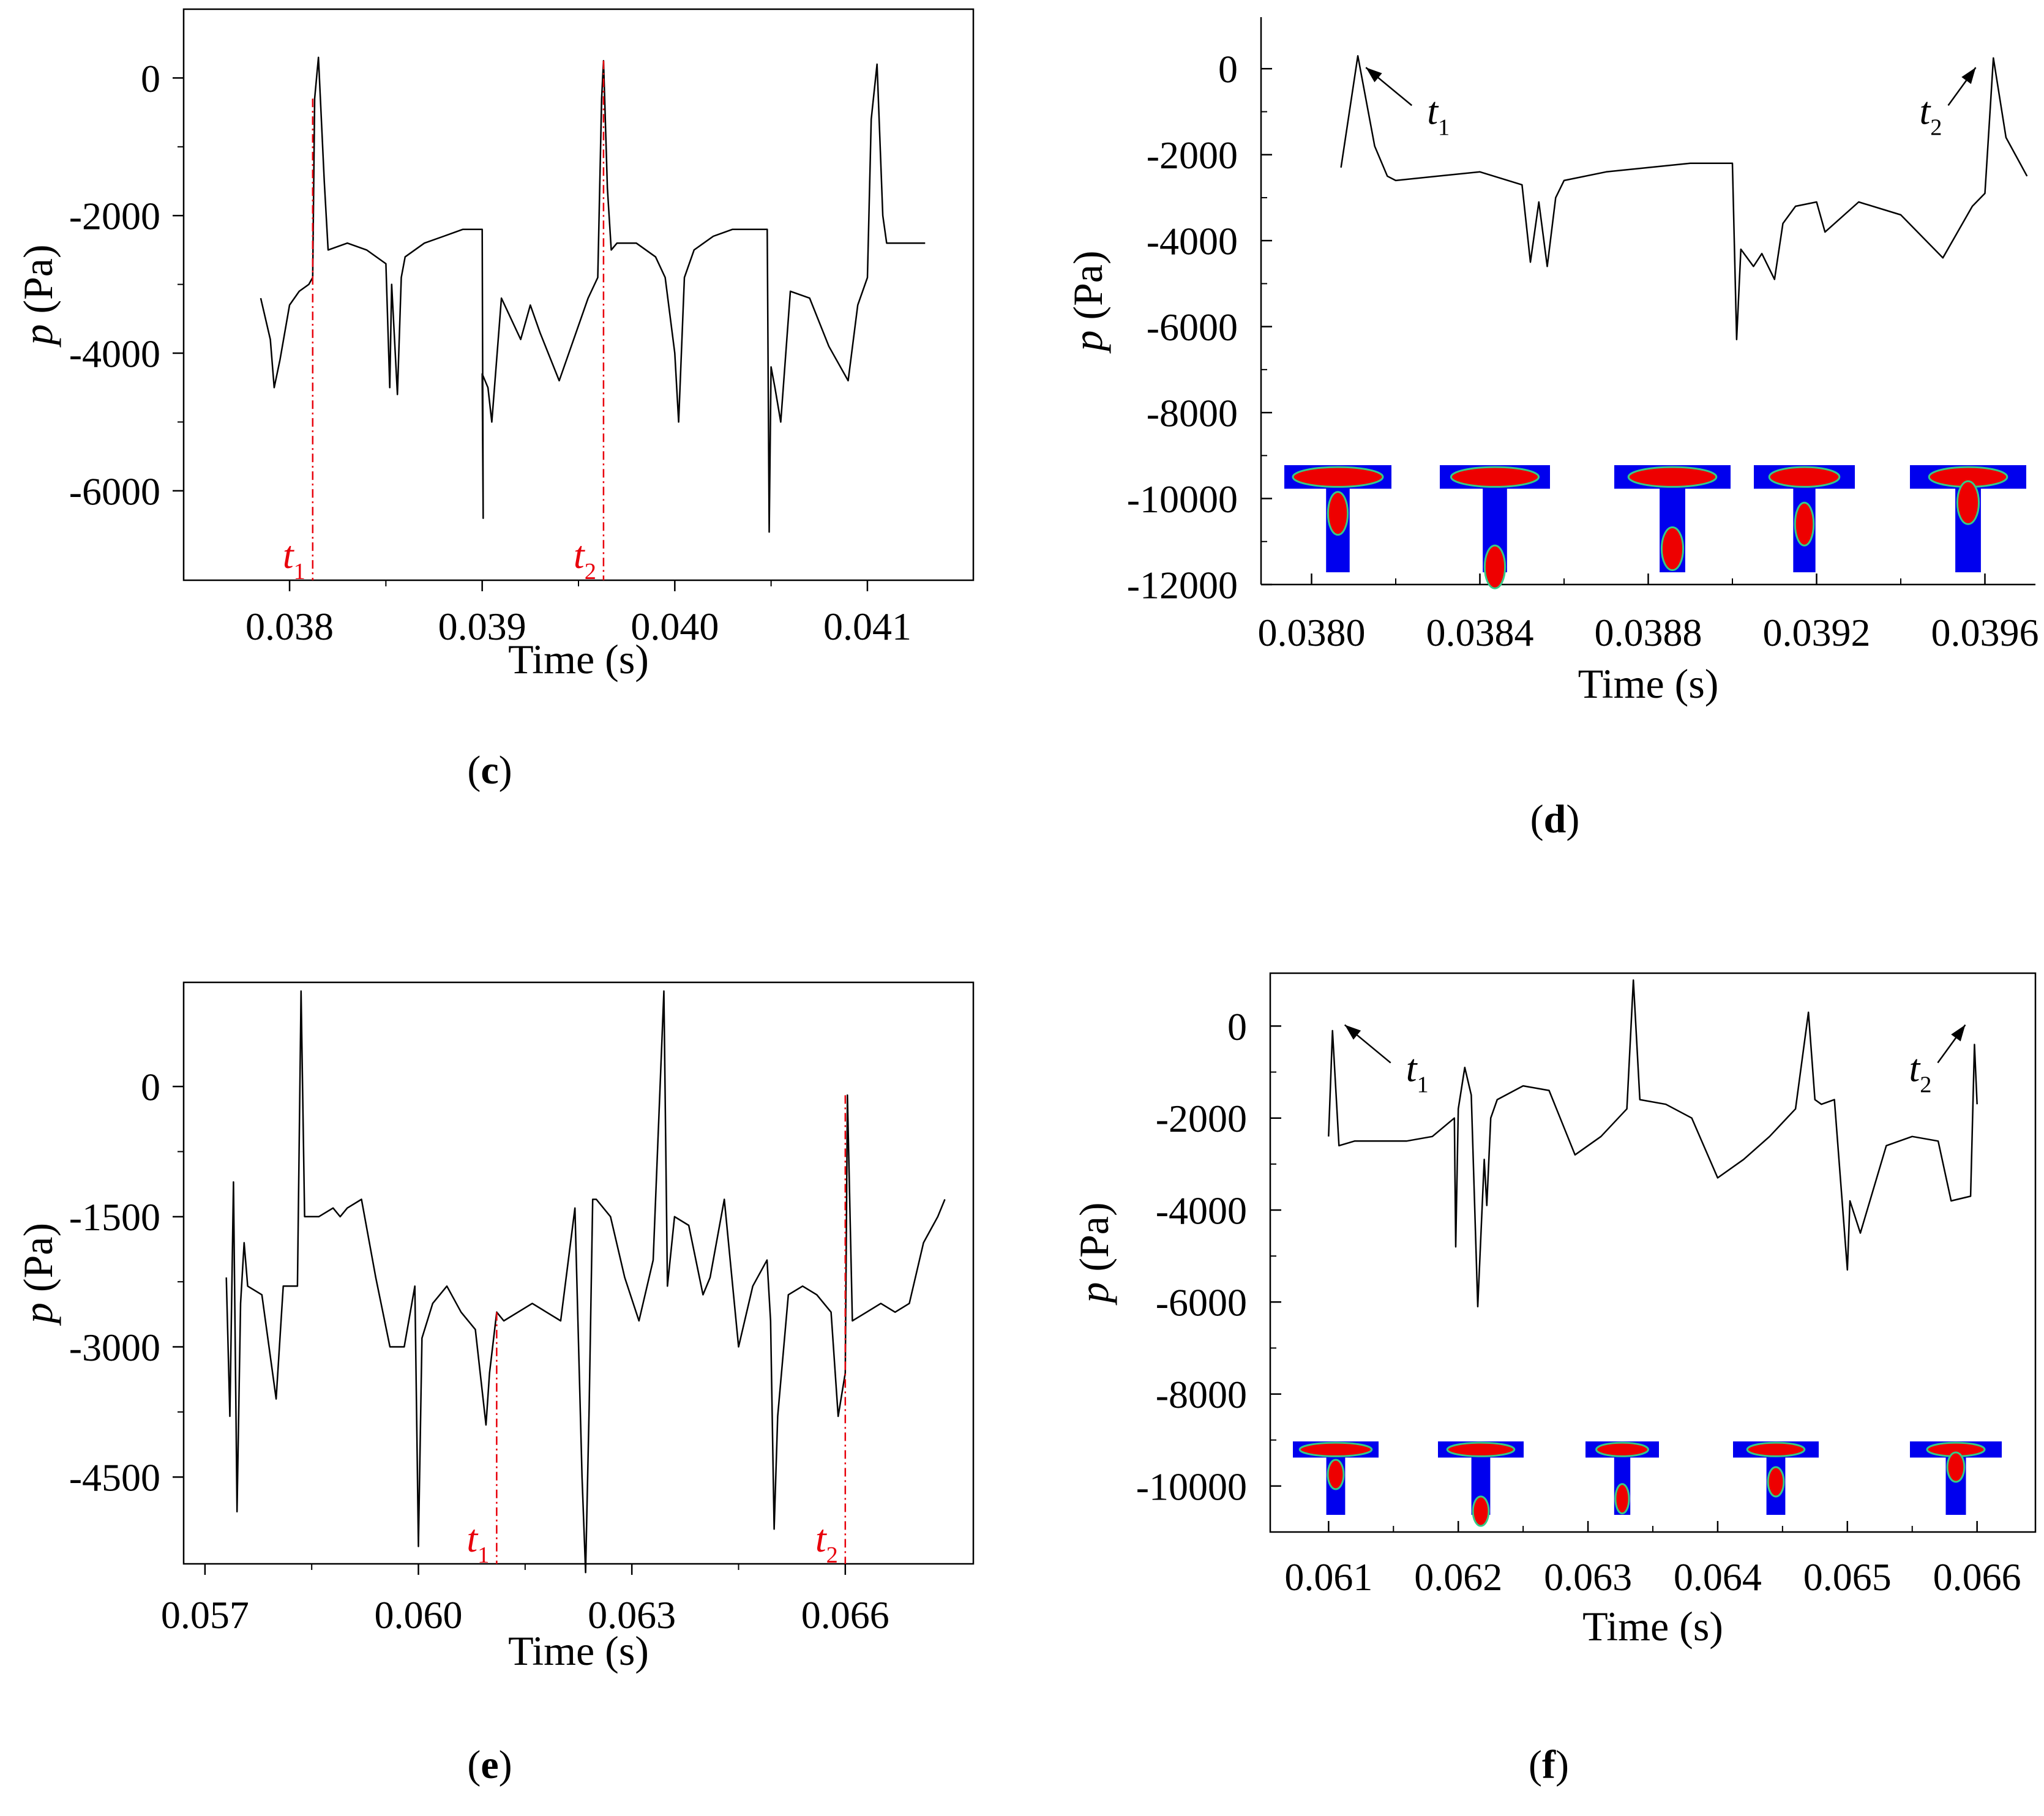 The image size is (2044, 1816). What do you see at coordinates (1182, 585) in the screenshot?
I see `y-tick-label: -12000` at bounding box center [1182, 585].